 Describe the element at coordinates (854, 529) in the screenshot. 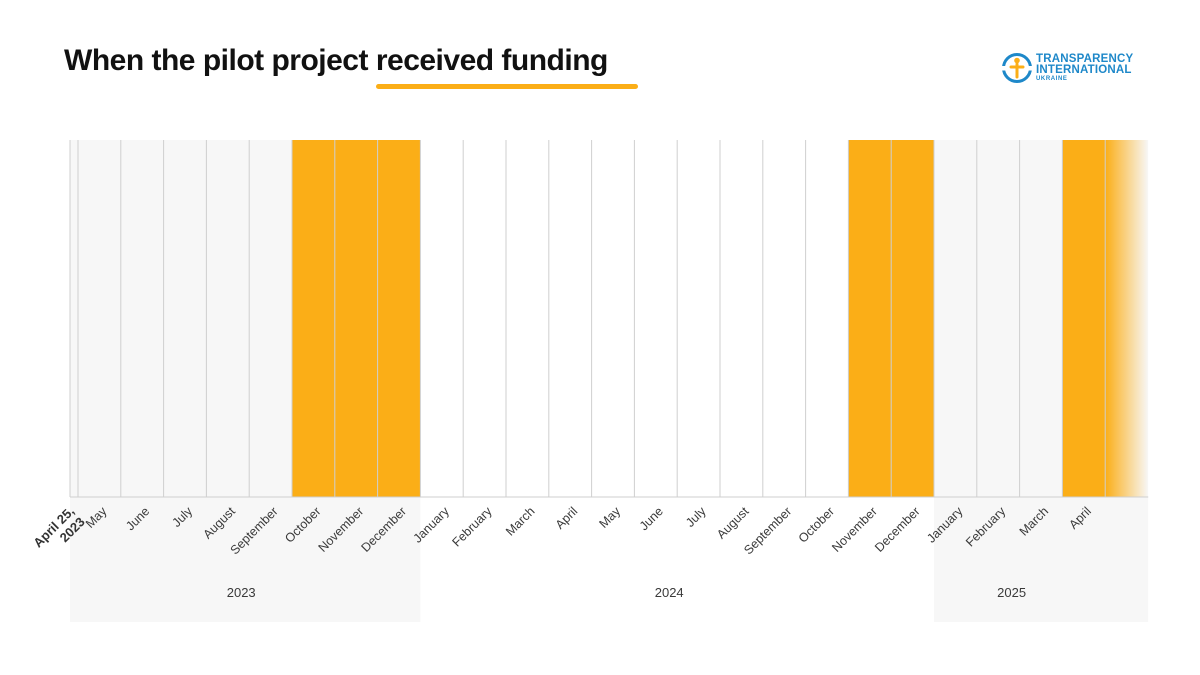

I see `month-label: November` at that location.